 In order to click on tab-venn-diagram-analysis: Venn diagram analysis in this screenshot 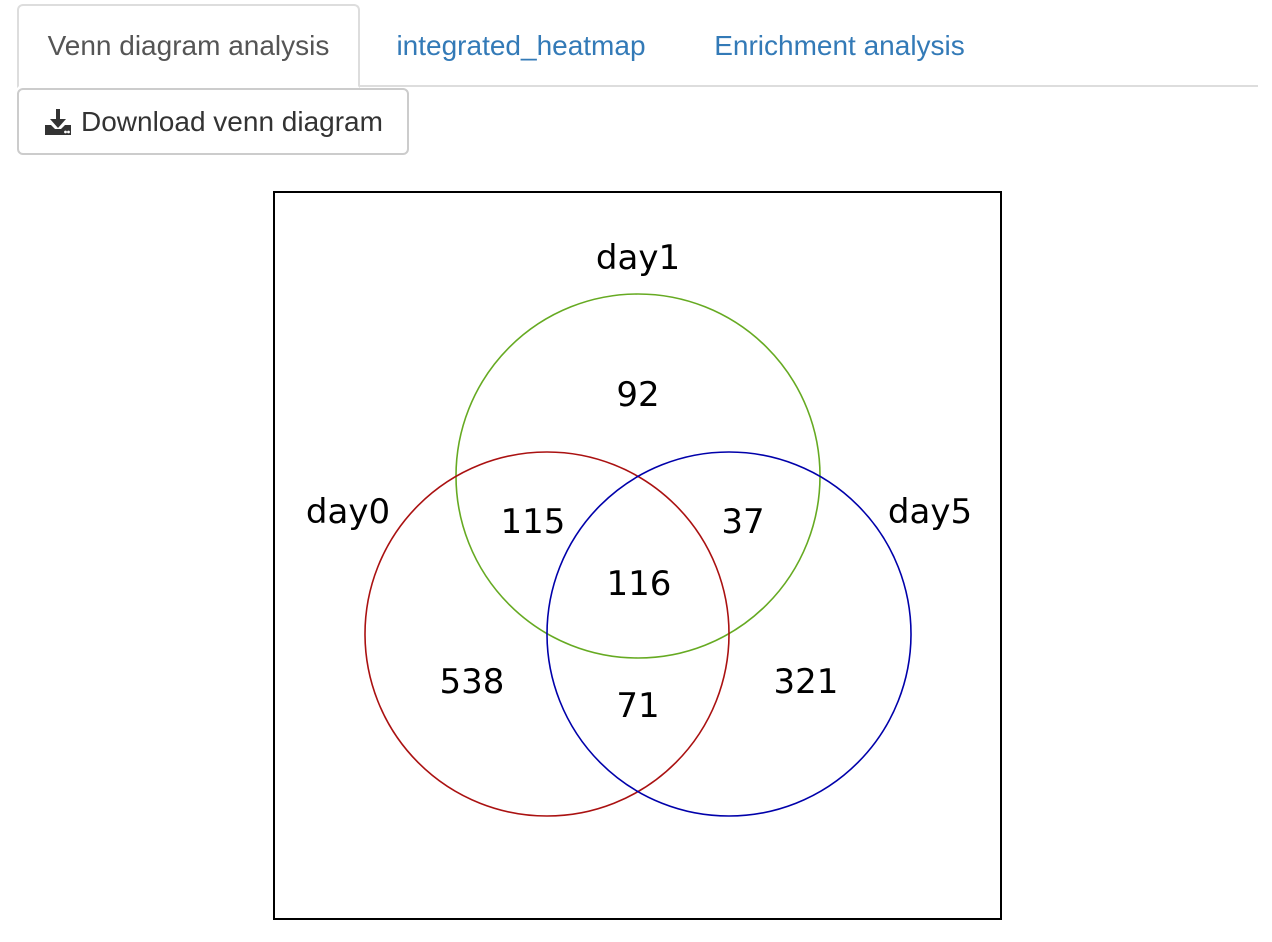, I will do `click(188, 46)`.